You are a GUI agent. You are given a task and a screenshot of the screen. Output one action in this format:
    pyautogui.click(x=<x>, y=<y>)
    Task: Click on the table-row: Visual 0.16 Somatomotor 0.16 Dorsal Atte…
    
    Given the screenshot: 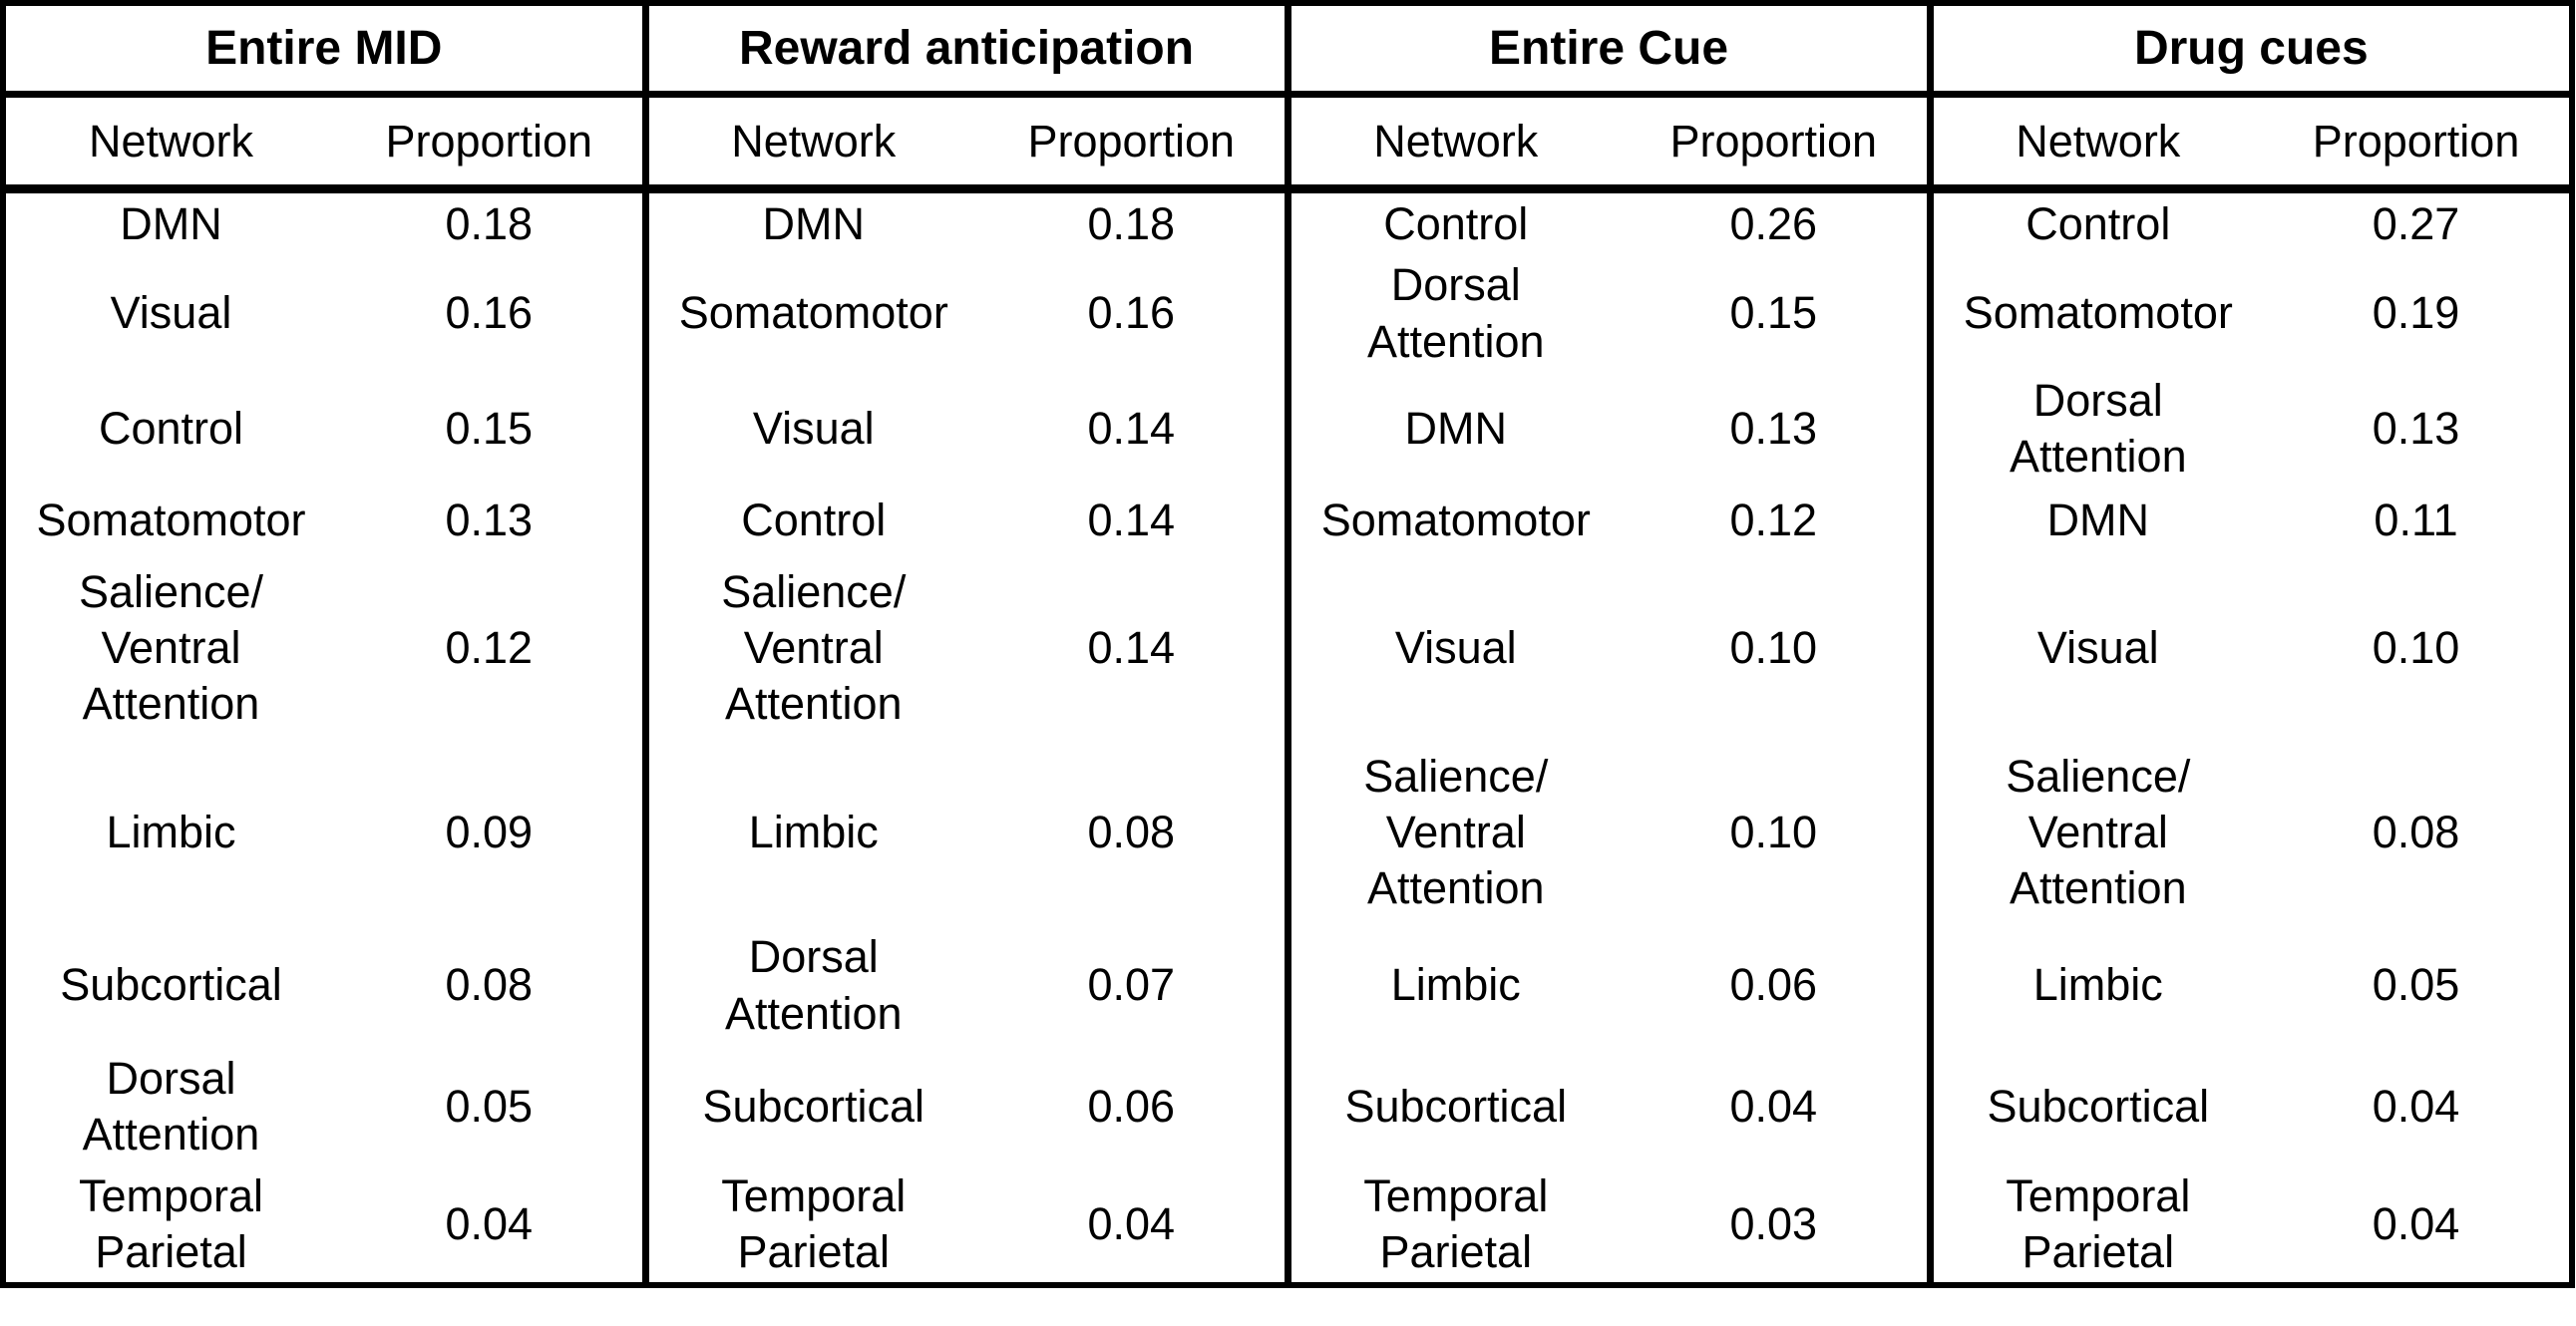 What is the action you would take?
    pyautogui.click(x=1288, y=313)
    